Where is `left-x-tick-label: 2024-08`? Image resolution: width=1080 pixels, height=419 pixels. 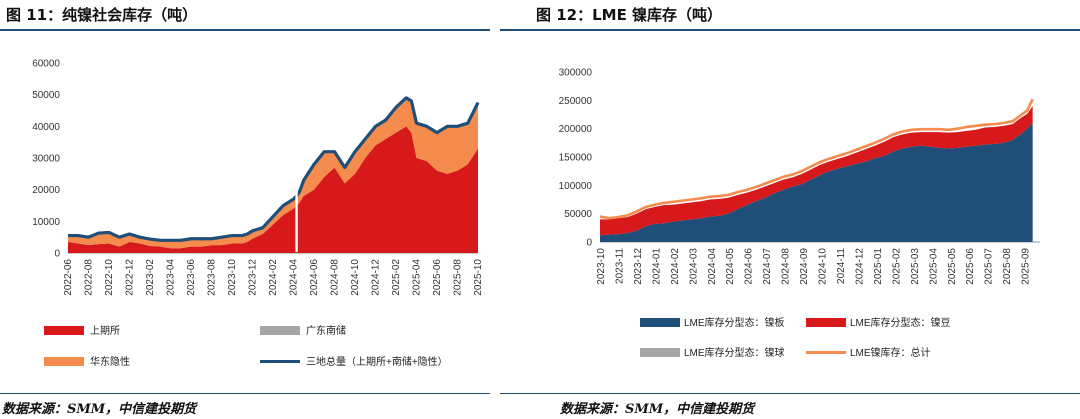 left-x-tick-label: 2024-08 is located at coordinates (335, 277).